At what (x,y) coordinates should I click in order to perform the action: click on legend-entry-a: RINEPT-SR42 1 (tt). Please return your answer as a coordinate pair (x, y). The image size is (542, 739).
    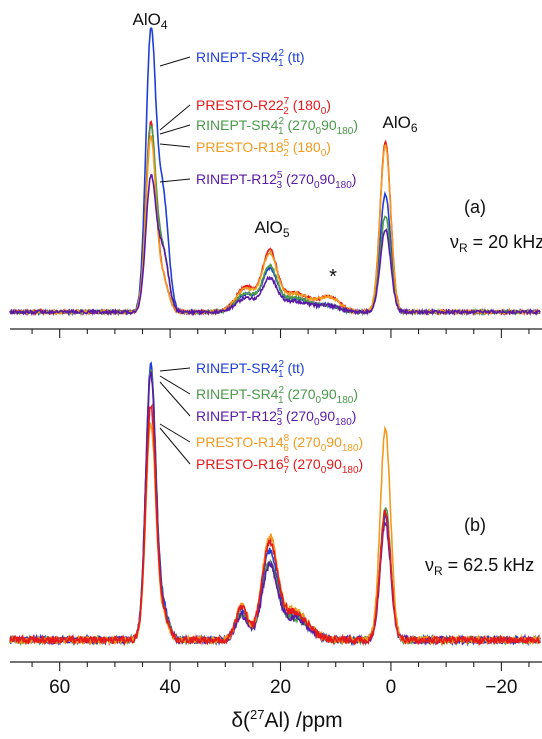
    Looking at the image, I should click on (250, 58).